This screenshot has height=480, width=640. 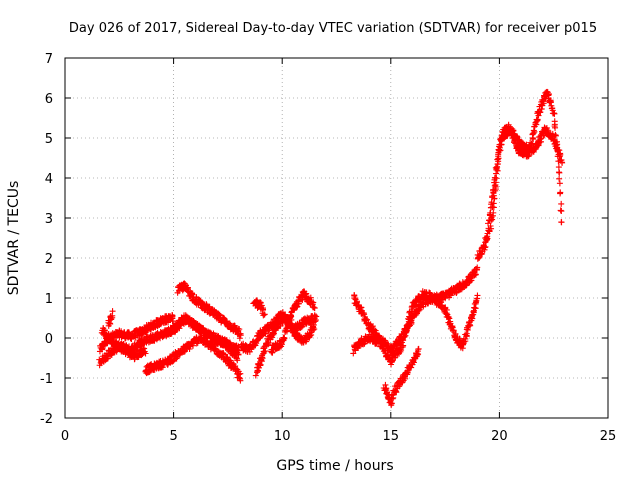 I want to click on x-tick-label: 10, so click(x=282, y=436).